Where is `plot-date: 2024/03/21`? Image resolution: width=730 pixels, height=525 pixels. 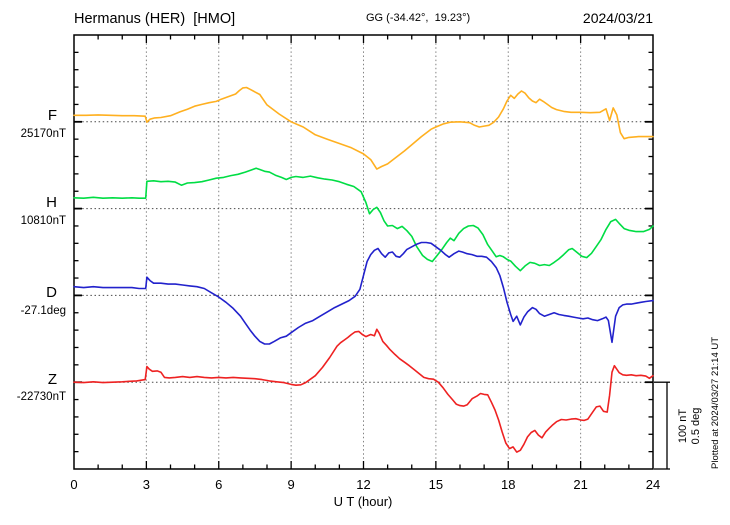
plot-date: 2024/03/21 is located at coordinates (618, 18).